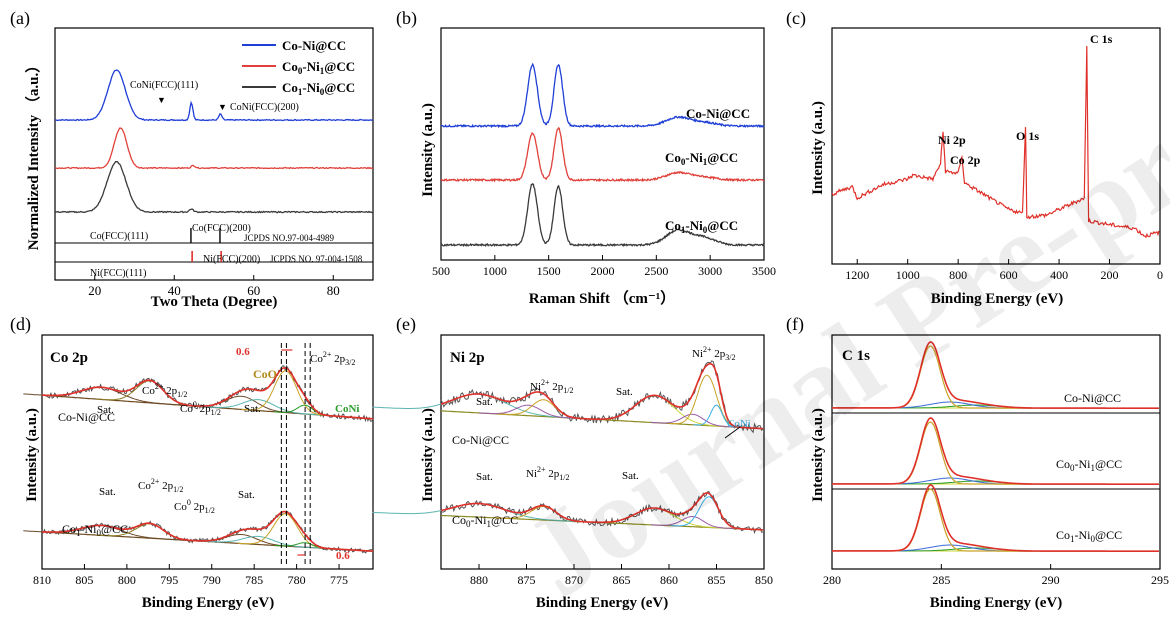 Image resolution: width=1170 pixels, height=619 pixels. I want to click on x-tick-label: 290, so click(1051, 580).